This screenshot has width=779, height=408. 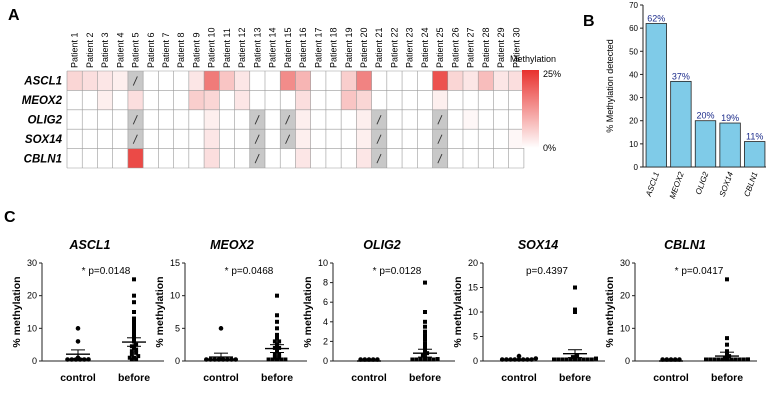 What do you see at coordinates (308, 311) in the screenshot?
I see `plot-y-axis-title: % methylation` at bounding box center [308, 311].